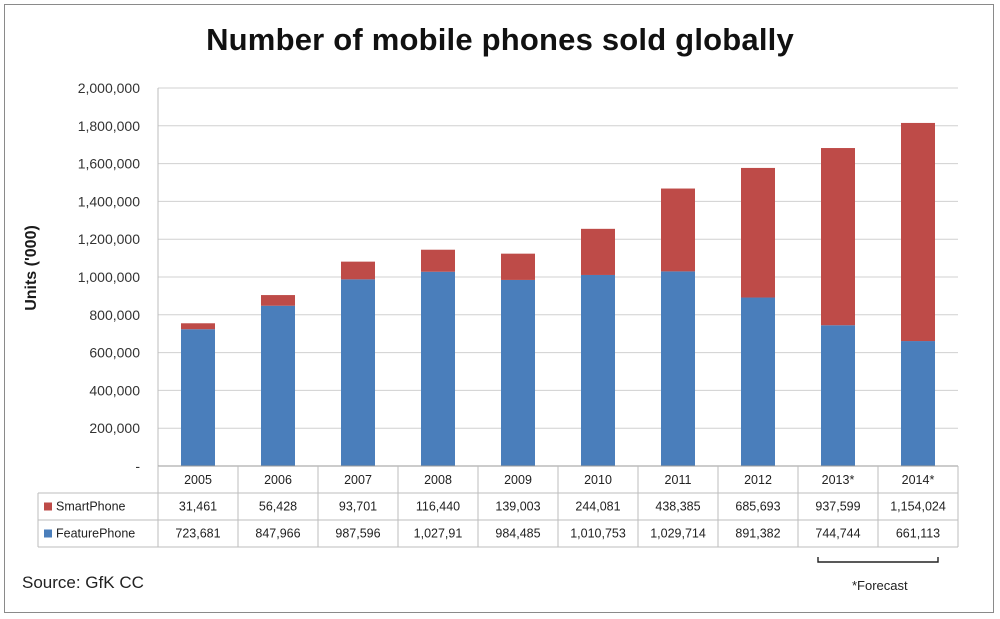  I want to click on x-tick-label: 2011, so click(678, 480).